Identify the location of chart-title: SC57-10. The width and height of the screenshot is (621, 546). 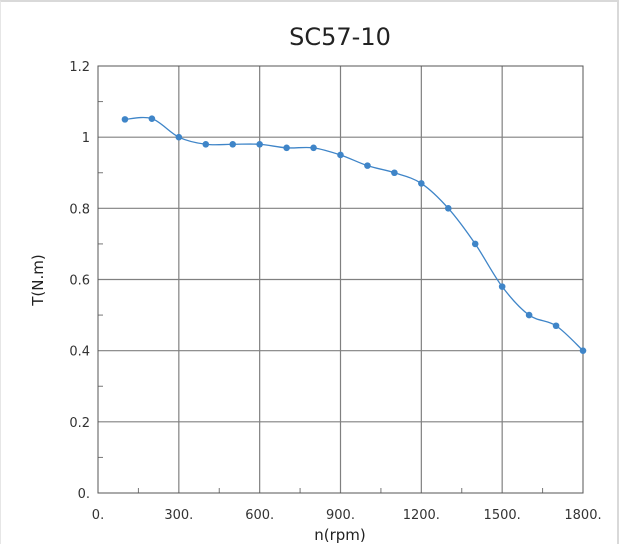
(340, 37).